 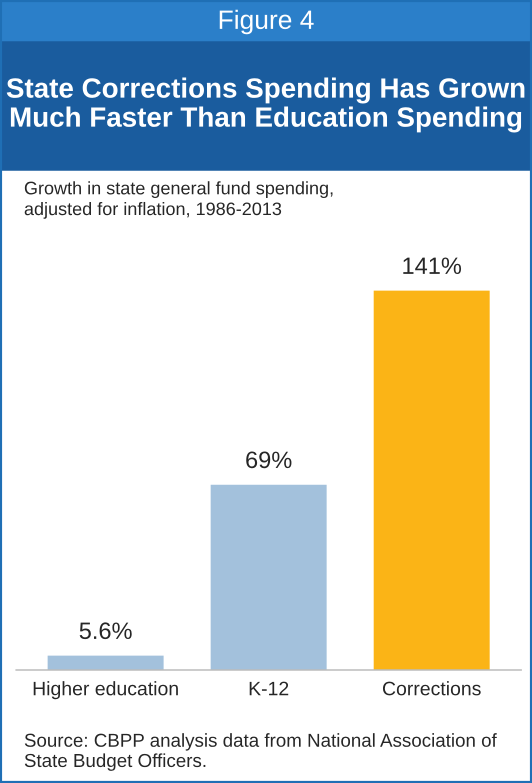 What do you see at coordinates (269, 689) in the screenshot?
I see `x-tick-label: K-12` at bounding box center [269, 689].